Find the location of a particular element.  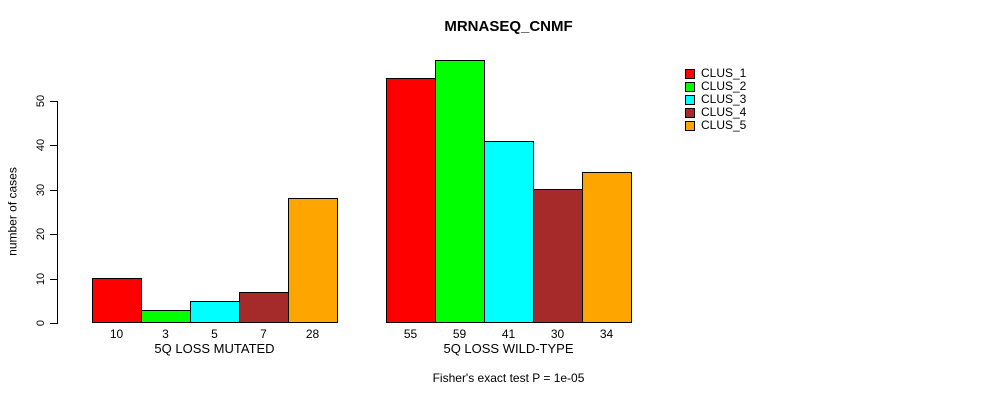

legend-item: CLUS_5 is located at coordinates (715, 125).